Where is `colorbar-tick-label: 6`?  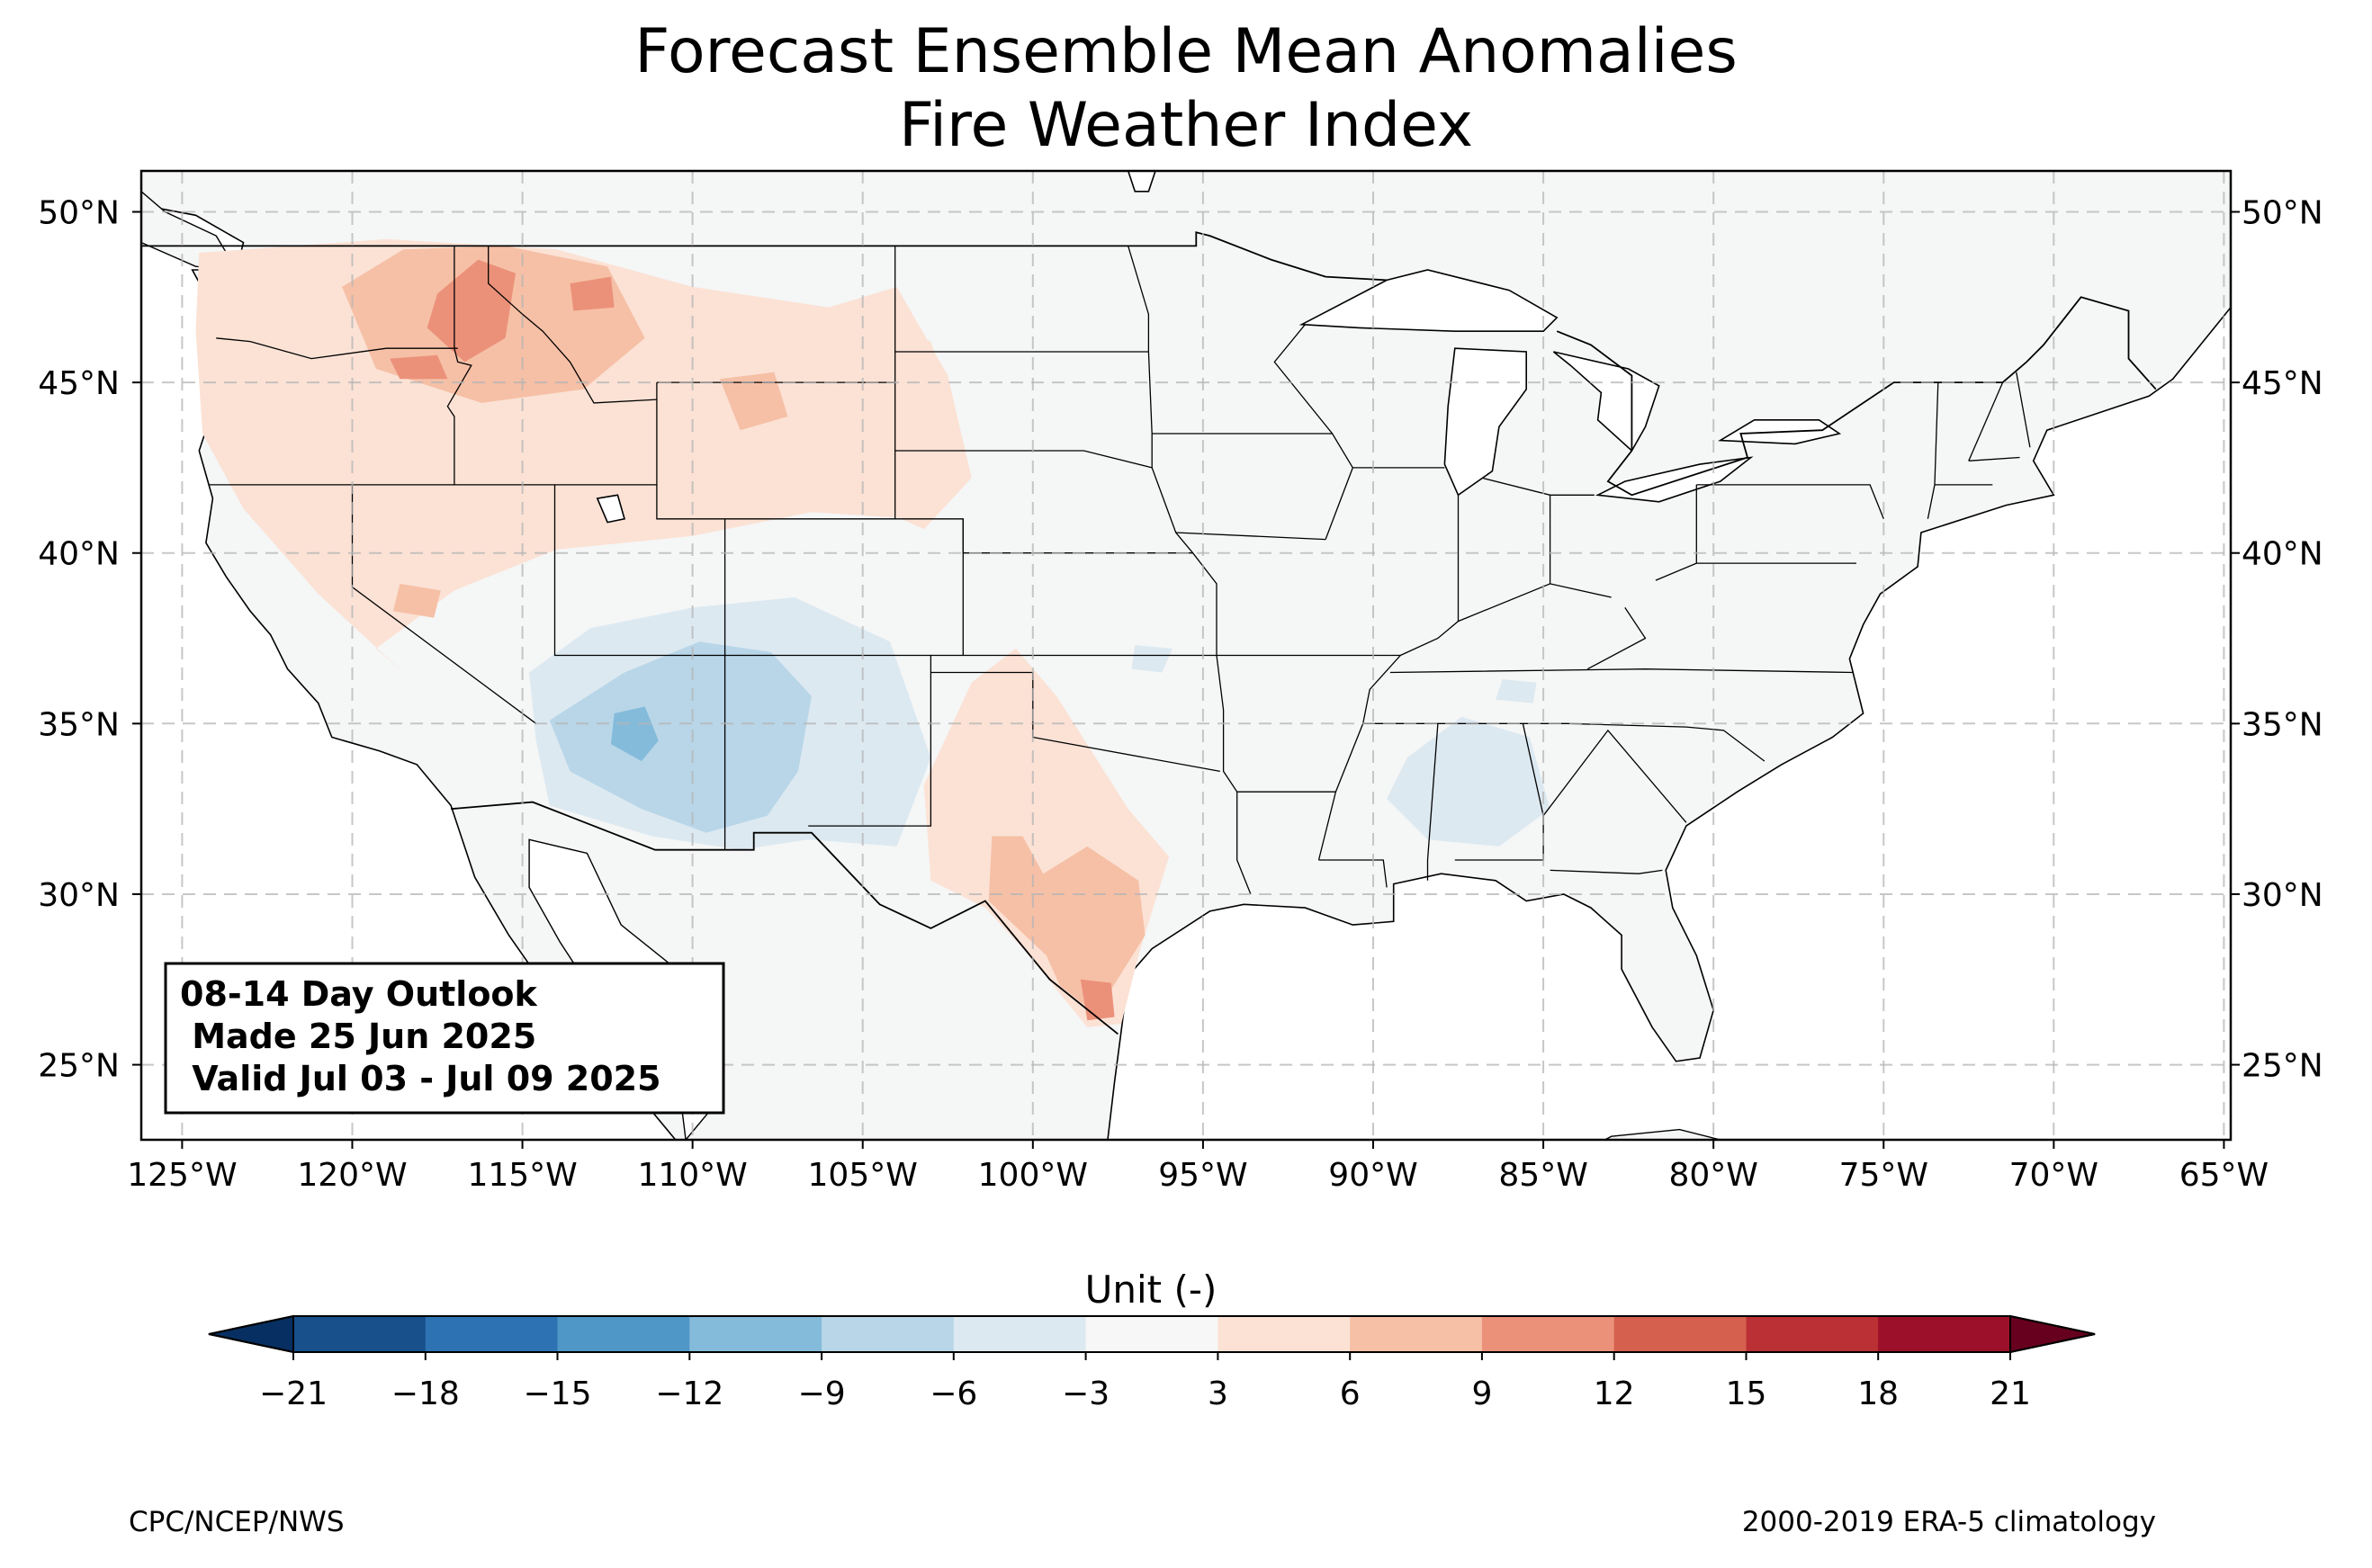 colorbar-tick-label: 6 is located at coordinates (1350, 1393).